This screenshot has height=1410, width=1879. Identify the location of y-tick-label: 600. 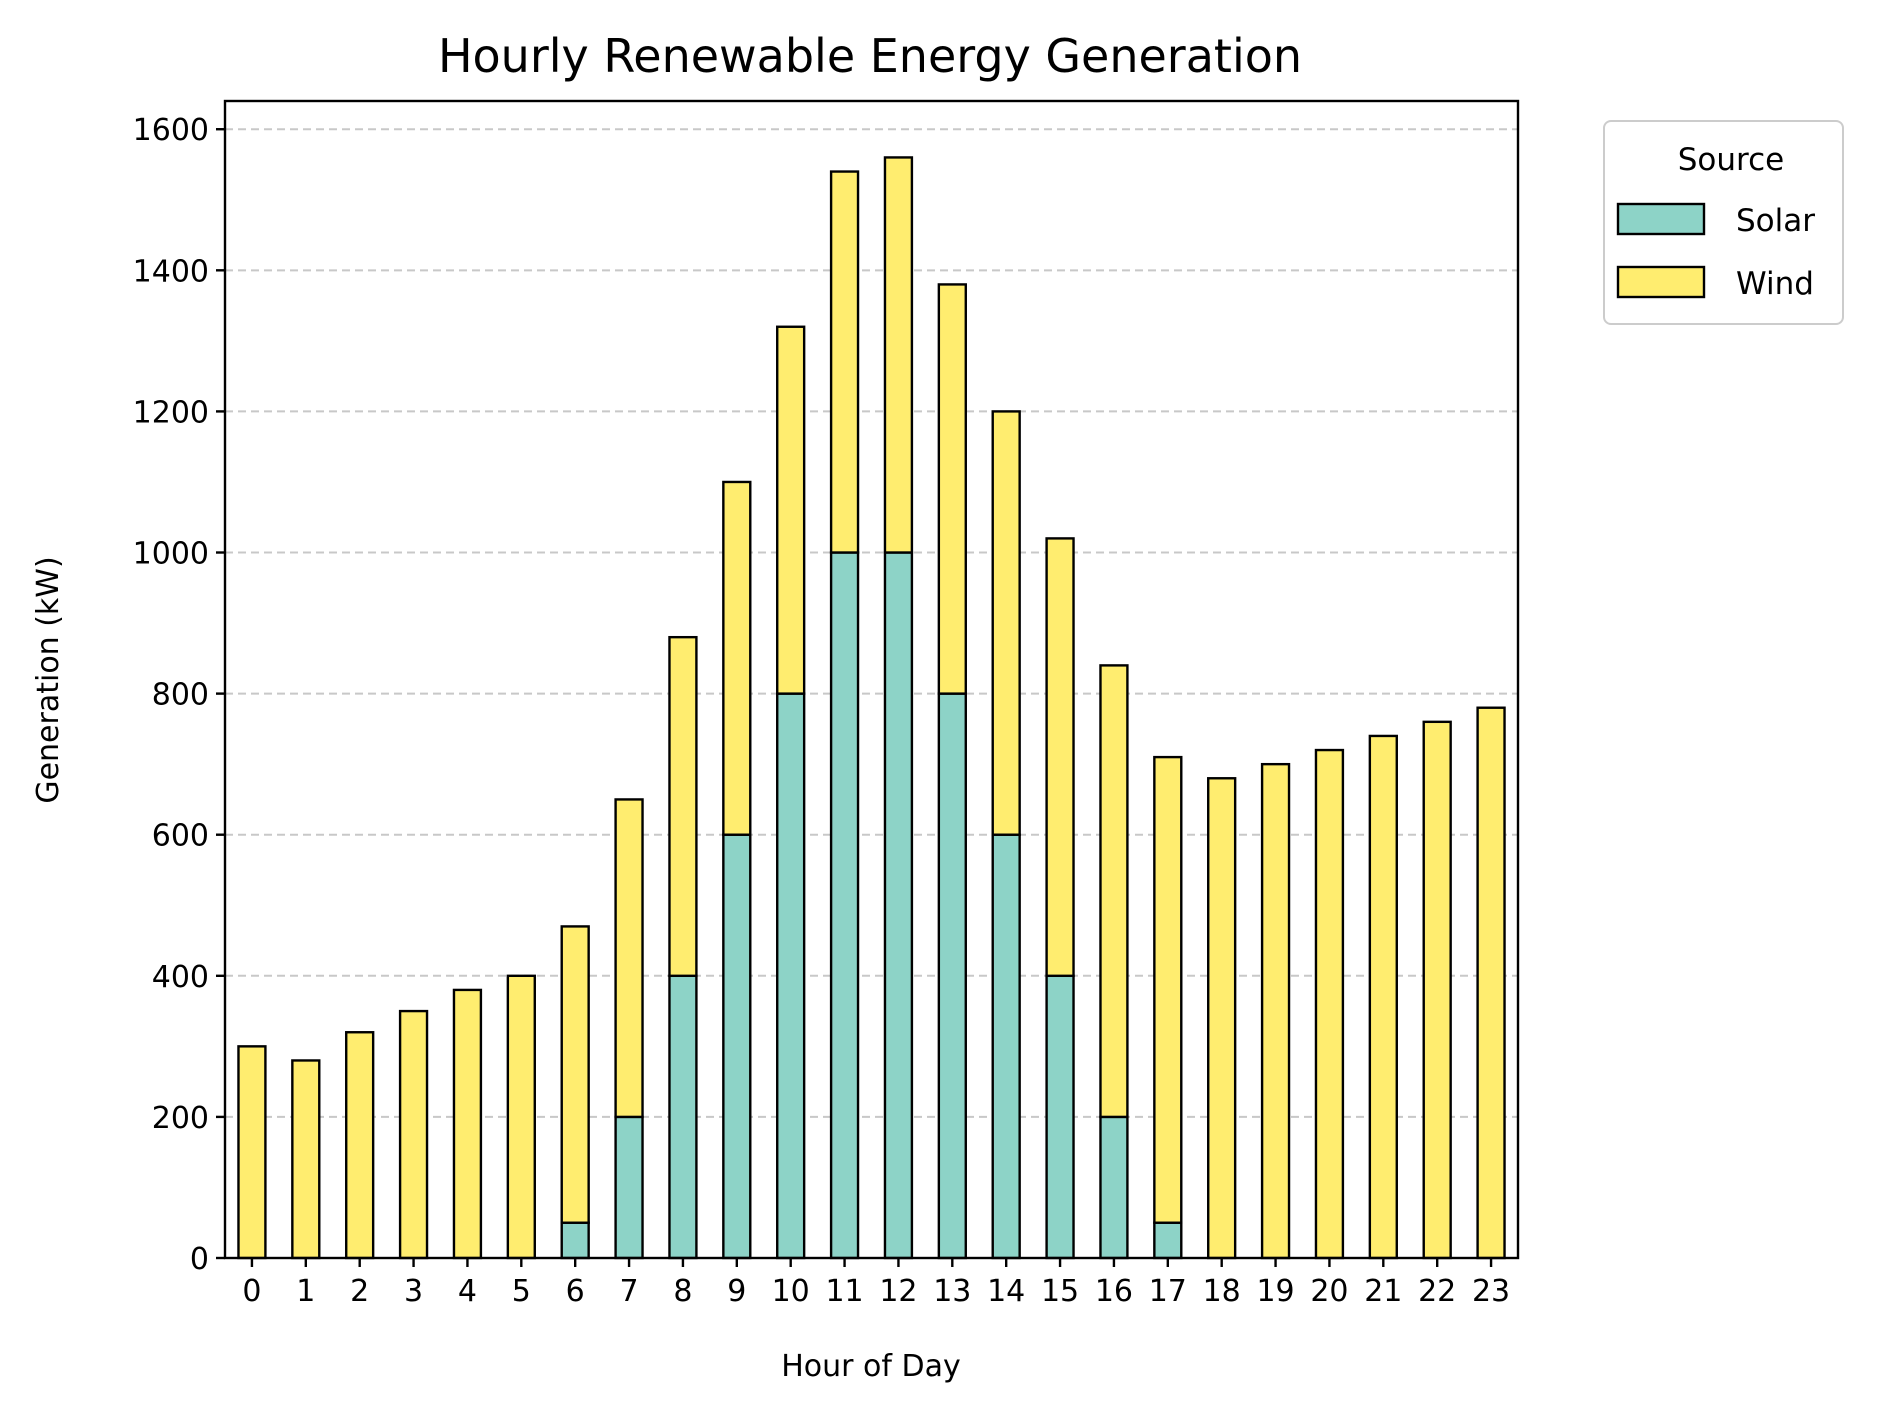
(180, 836).